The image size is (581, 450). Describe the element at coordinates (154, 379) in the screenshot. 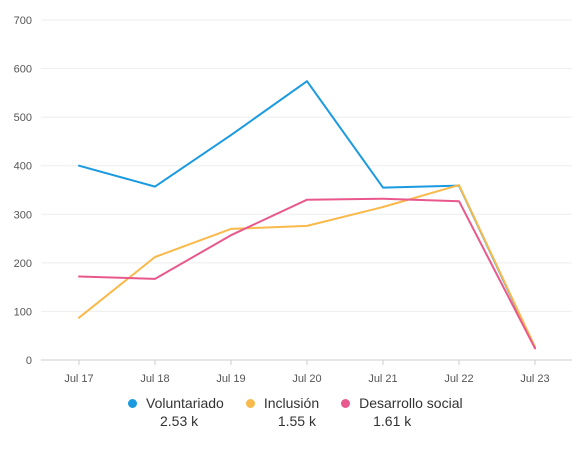

I see `x-tick-label: Jul 18` at that location.